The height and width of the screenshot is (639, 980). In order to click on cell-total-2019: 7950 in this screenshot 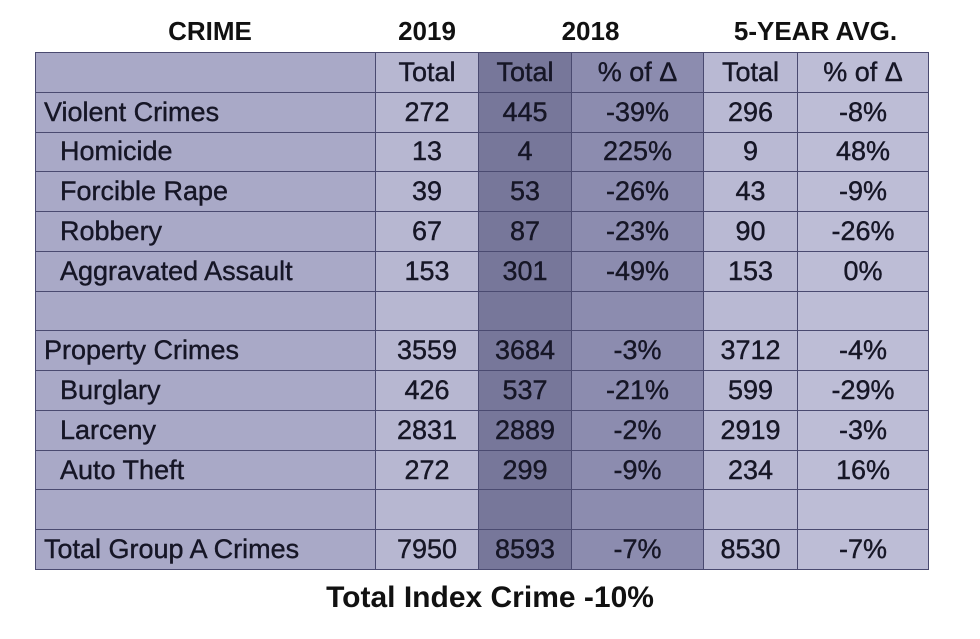, I will do `click(427, 549)`.